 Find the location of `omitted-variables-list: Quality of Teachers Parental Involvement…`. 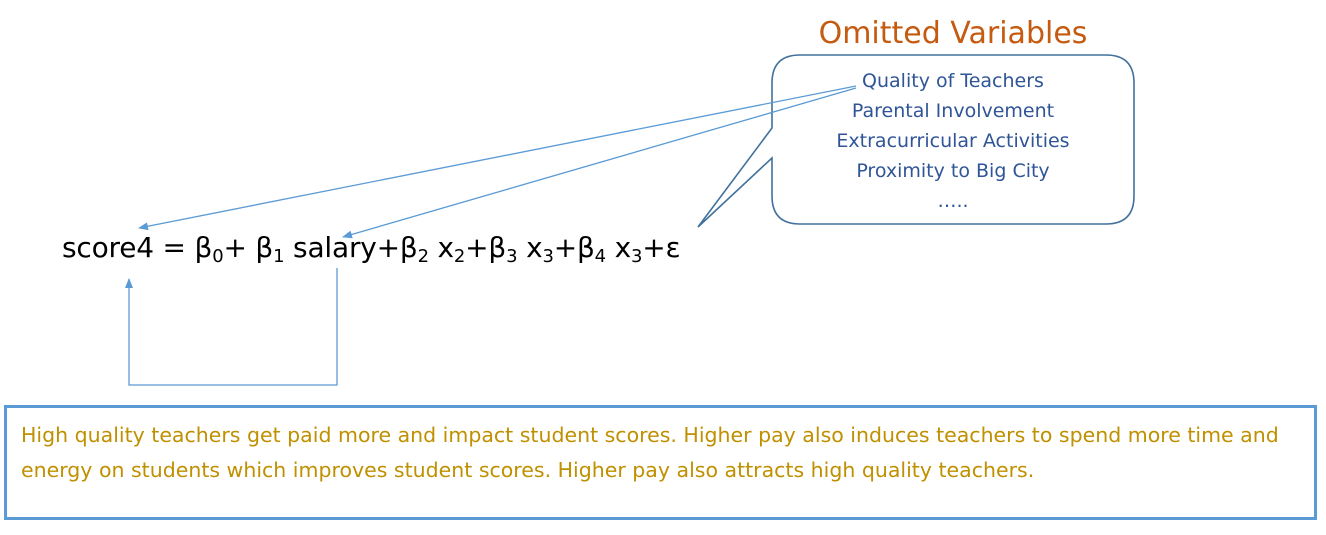

omitted-variables-list: Quality of Teachers Parental Involvement… is located at coordinates (953, 141).